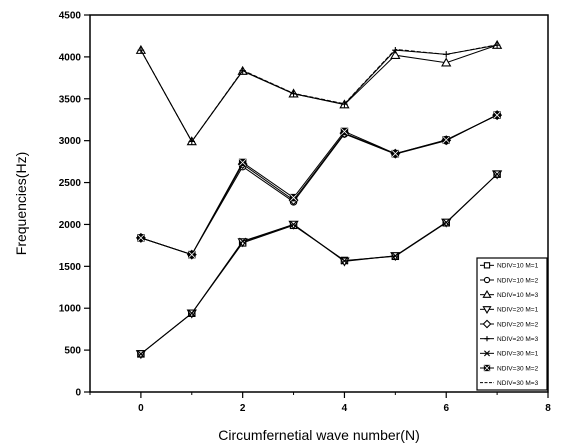 This screenshot has width=582, height=448. I want to click on y-tick-label: 1000, so click(70, 309).